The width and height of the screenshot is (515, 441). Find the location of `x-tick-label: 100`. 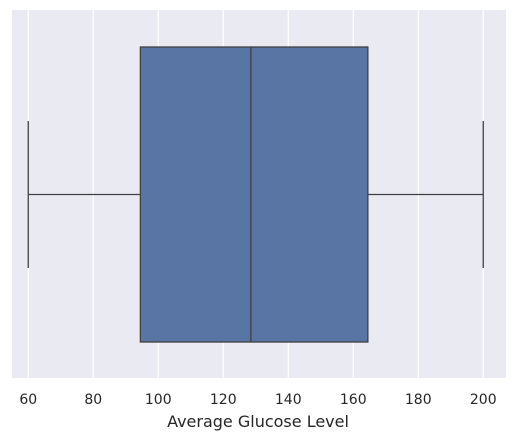

x-tick-label: 100 is located at coordinates (158, 400).